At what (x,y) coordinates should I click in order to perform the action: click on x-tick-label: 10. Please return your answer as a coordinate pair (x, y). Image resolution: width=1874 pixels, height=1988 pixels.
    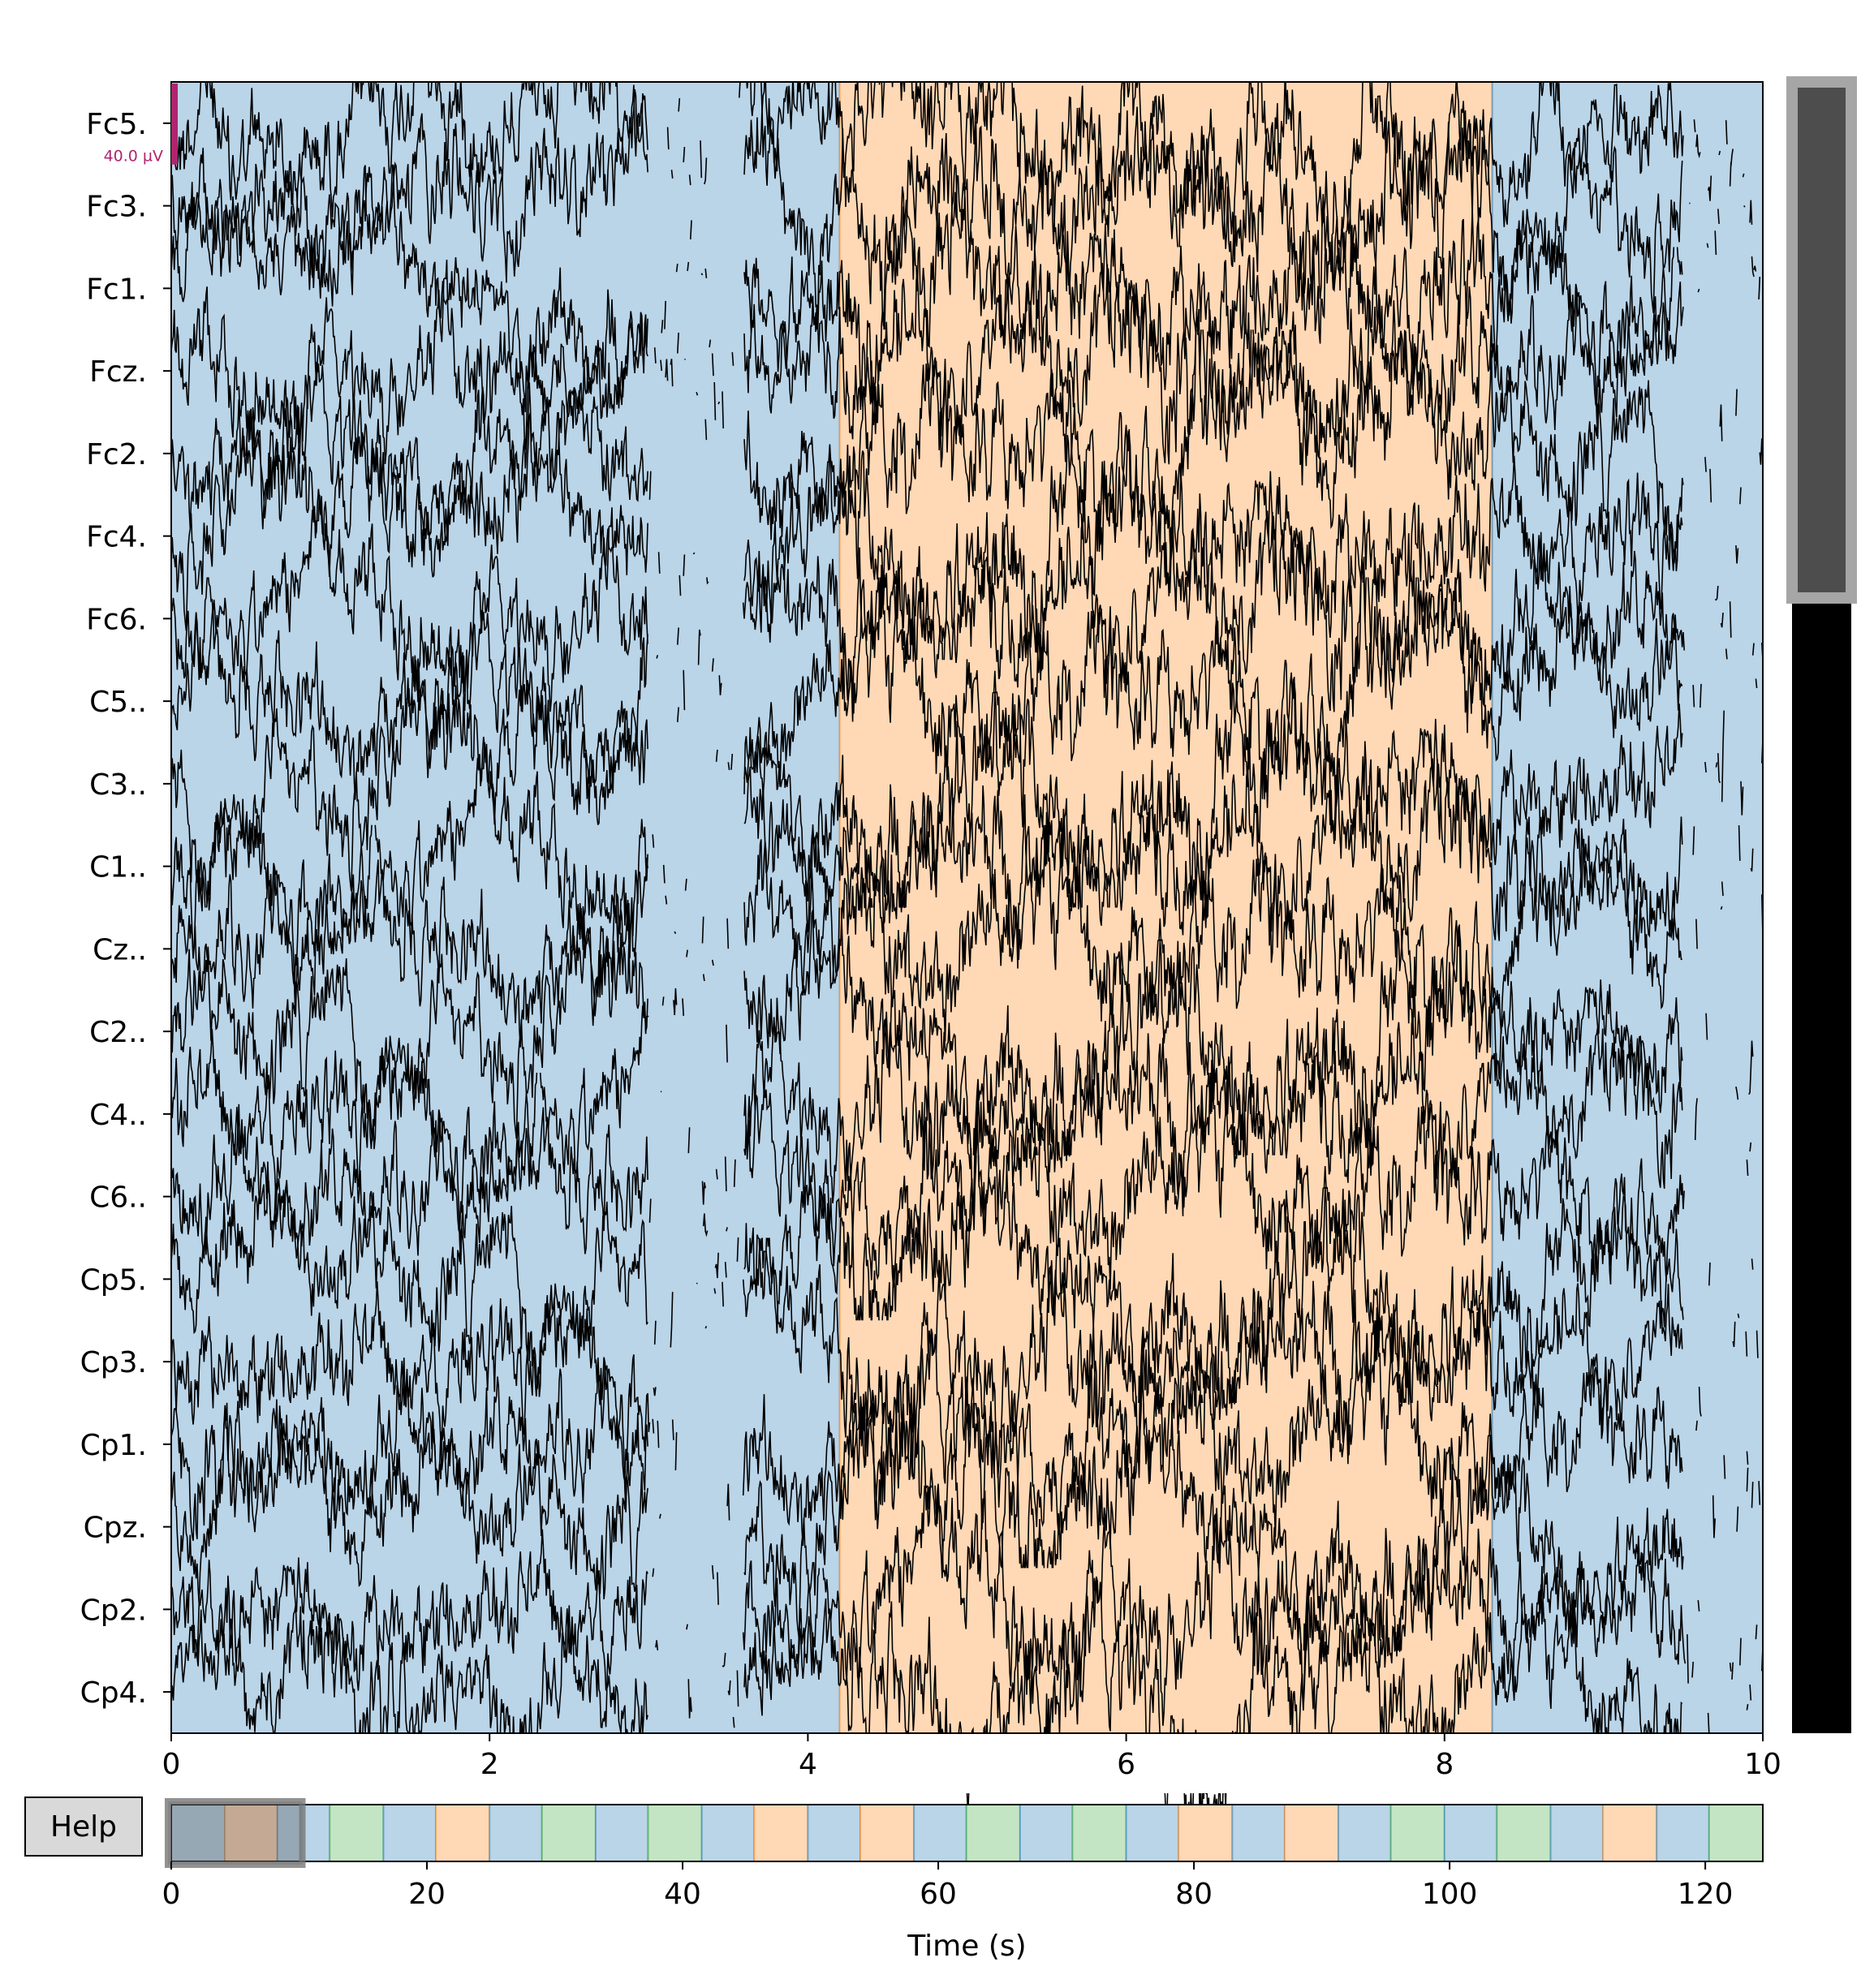
    Looking at the image, I should click on (1762, 1764).